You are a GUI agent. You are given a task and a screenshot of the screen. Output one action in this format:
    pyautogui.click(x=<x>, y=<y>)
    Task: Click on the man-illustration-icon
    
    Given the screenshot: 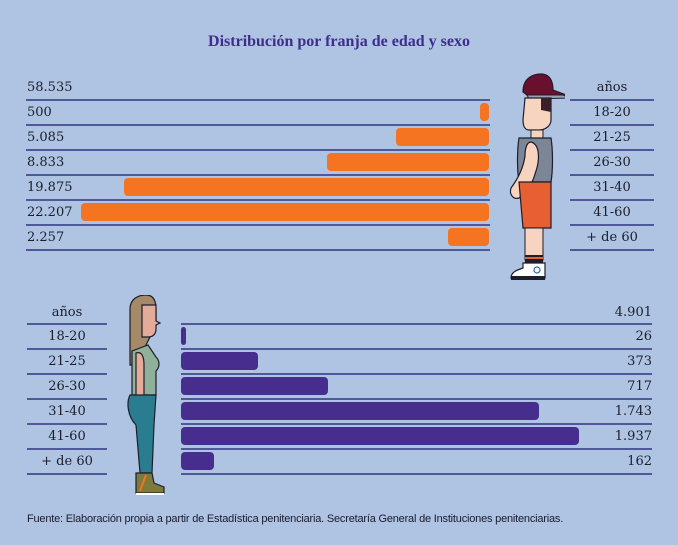 What is the action you would take?
    pyautogui.click(x=537, y=176)
    